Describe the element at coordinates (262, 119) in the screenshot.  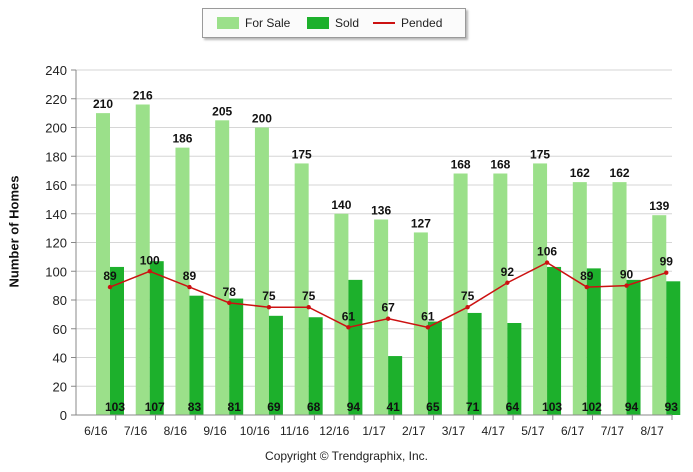
I see `data-label-for-sale: 200` at that location.